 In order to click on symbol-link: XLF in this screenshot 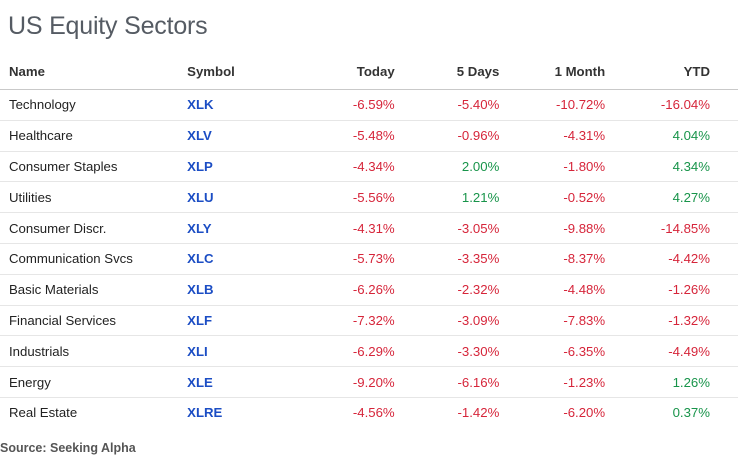, I will do `click(237, 321)`.